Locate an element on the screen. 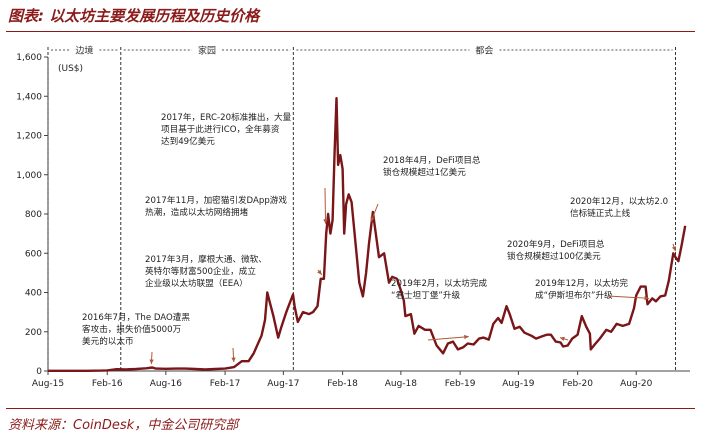 Image resolution: width=701 pixels, height=446 pixels. x-tick-label: Aug-17 is located at coordinates (283, 384).